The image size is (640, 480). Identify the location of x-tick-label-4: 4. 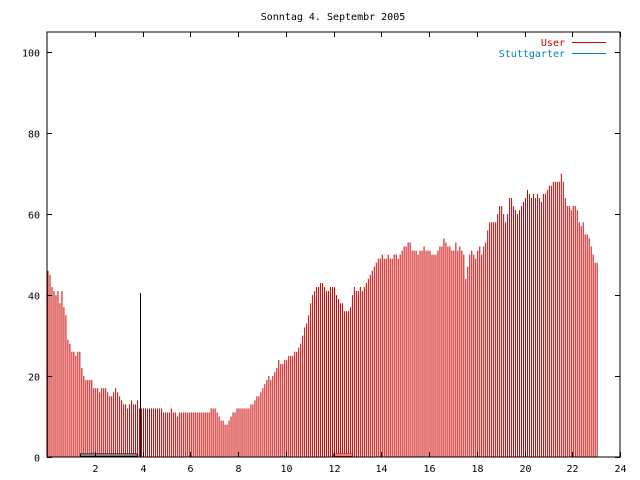
(143, 469).